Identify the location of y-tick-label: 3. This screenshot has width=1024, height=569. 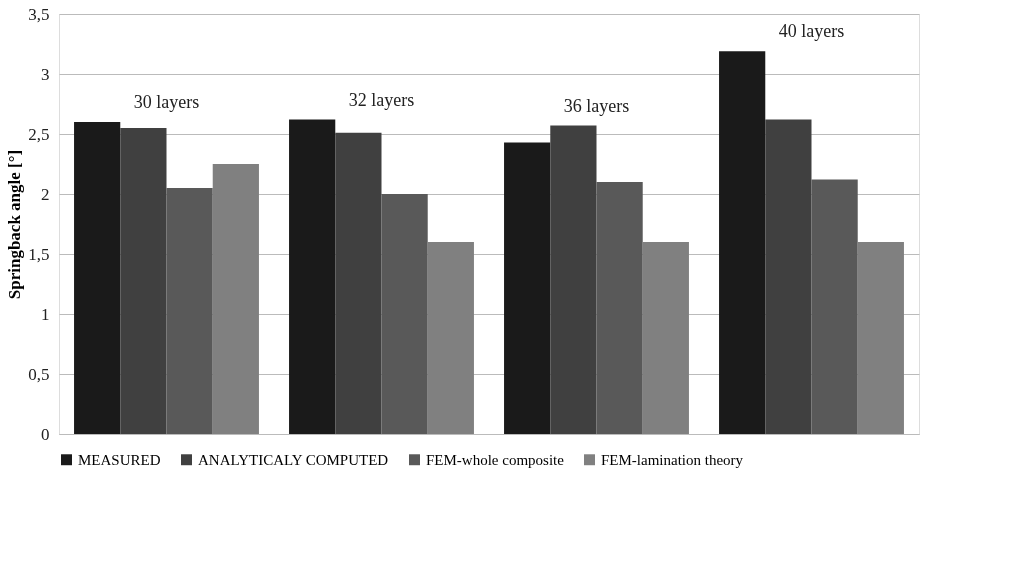
(45, 74).